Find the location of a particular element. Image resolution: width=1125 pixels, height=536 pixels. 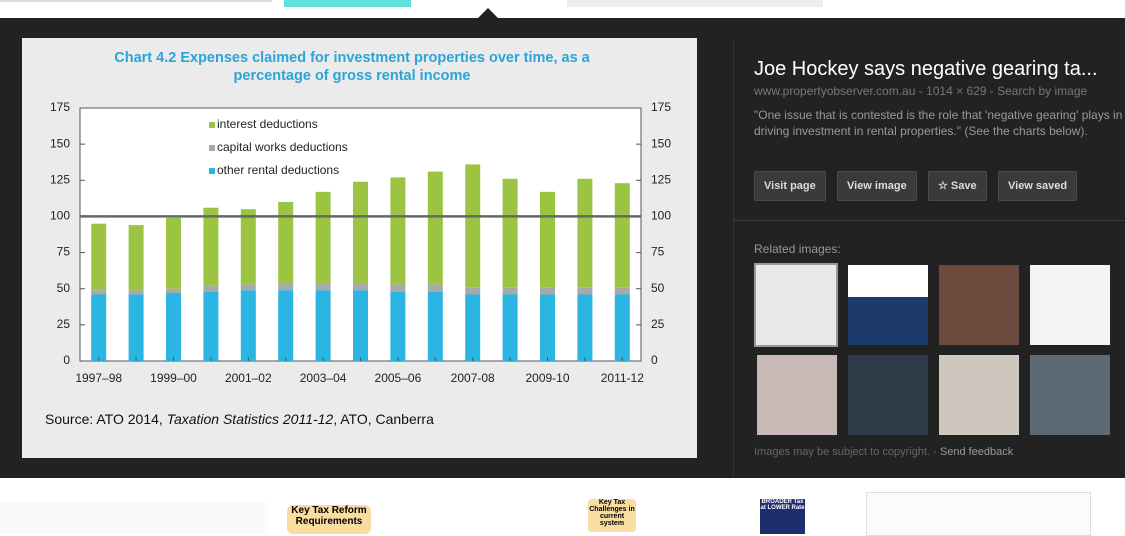

y-tick-label: 75 is located at coordinates (64, 252).